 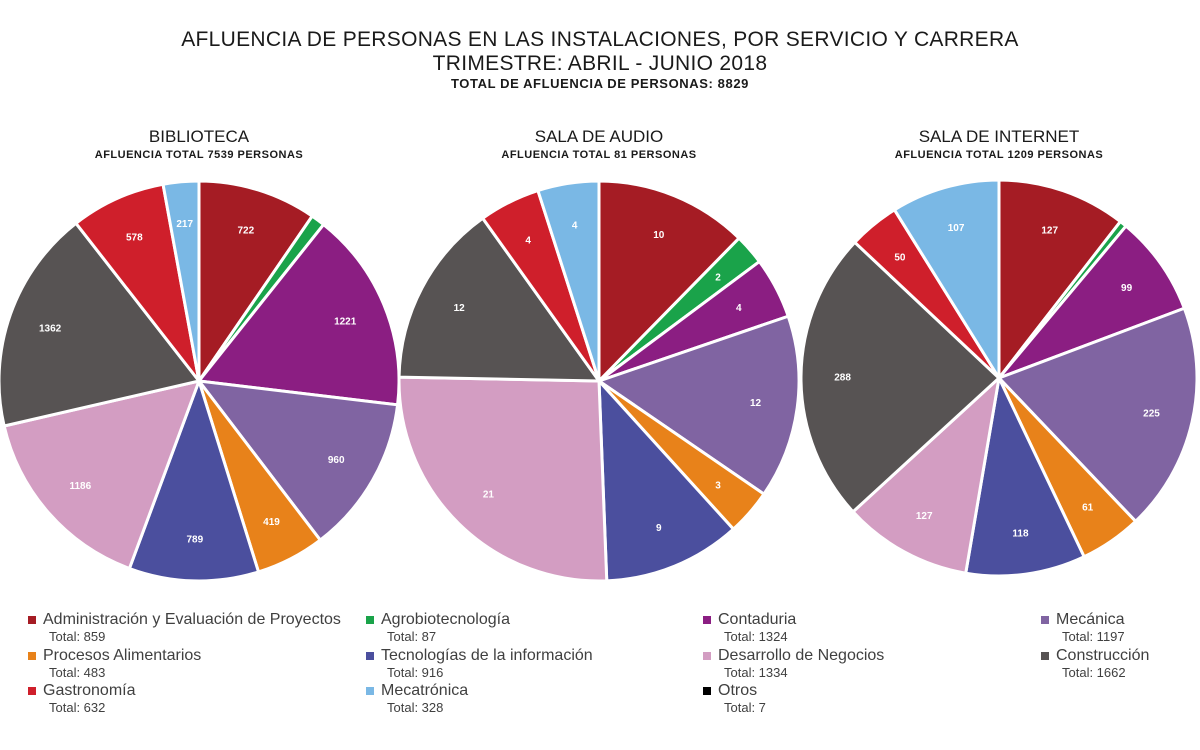 I want to click on legend-label: Construcción, so click(x=1103, y=655).